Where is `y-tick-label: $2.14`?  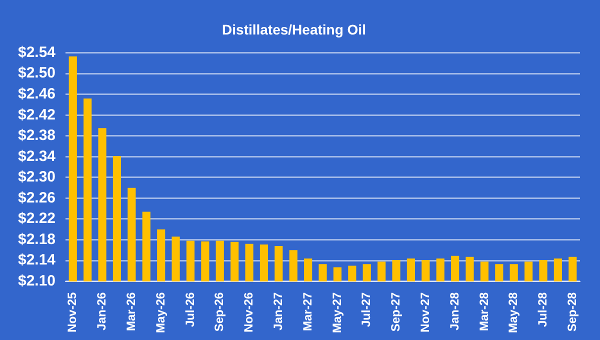
y-tick-label: $2.14 is located at coordinates (37, 260).